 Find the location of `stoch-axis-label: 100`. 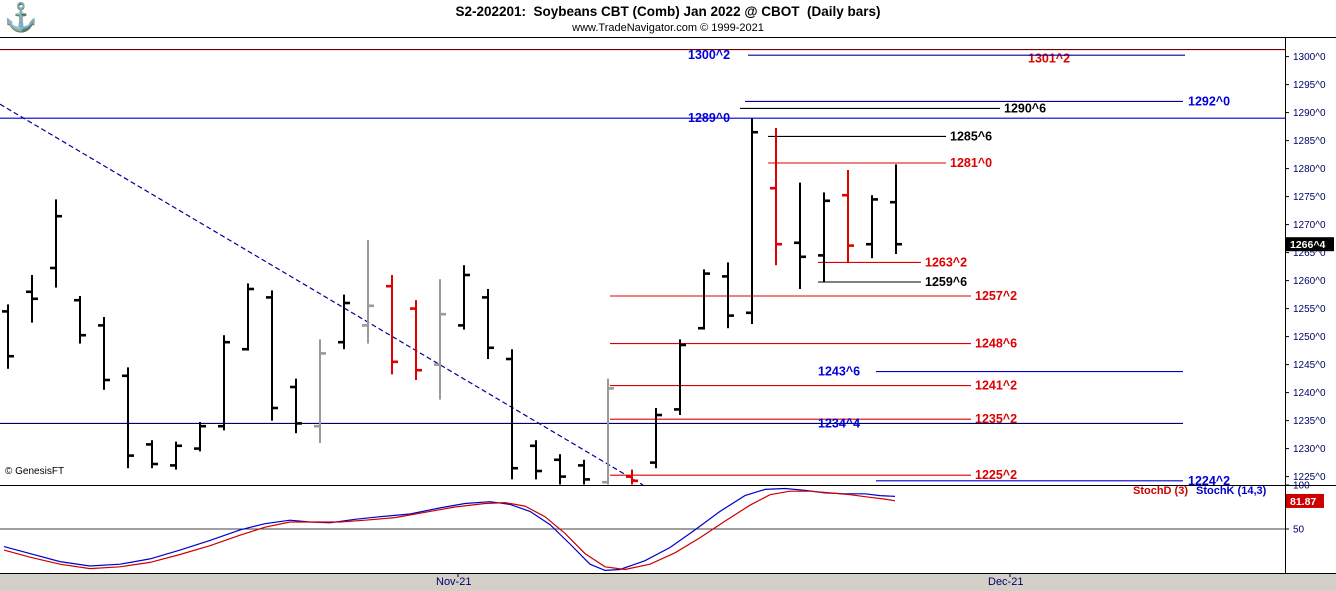

stoch-axis-label: 100 is located at coordinates (1301, 486).